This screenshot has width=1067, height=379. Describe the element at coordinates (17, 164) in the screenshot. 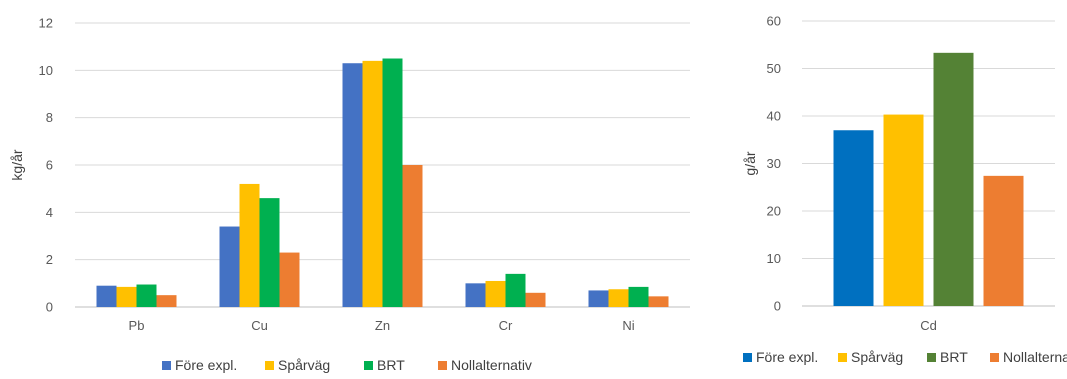

I see `y-axis-title: kg/år` at that location.